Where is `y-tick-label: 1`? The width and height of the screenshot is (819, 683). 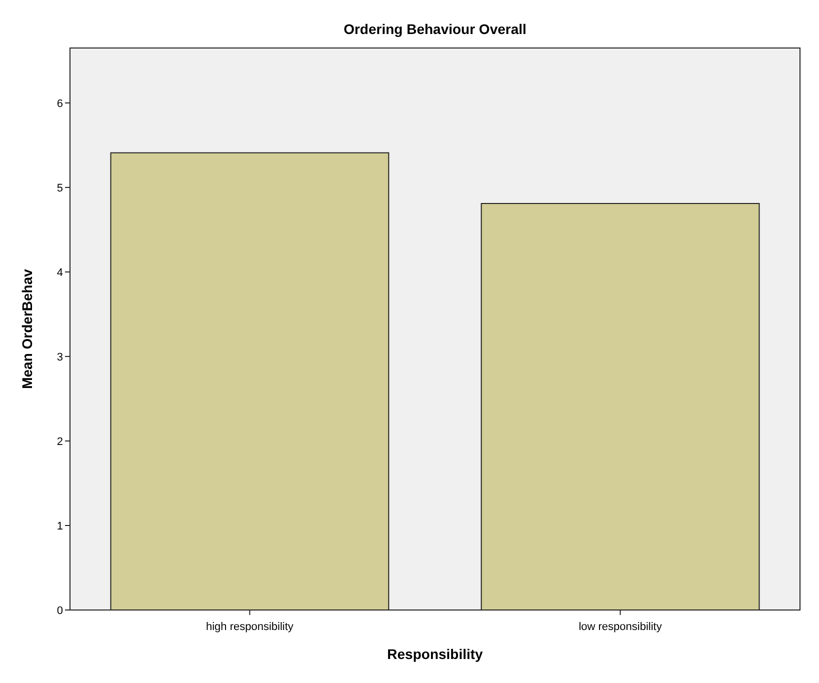 y-tick-label: 1 is located at coordinates (59, 526).